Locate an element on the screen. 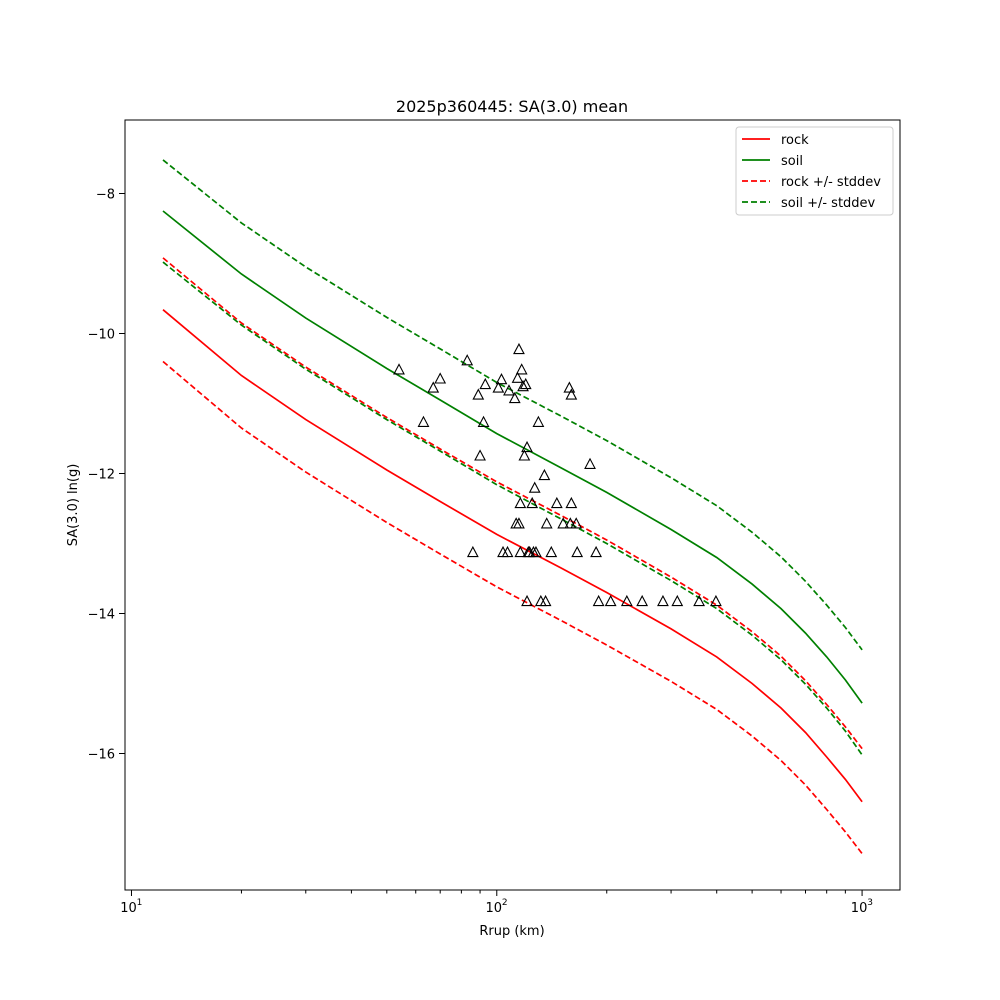 Image resolution: width=1000 pixels, height=1000 pixels. legend-label: rock is located at coordinates (795, 140).